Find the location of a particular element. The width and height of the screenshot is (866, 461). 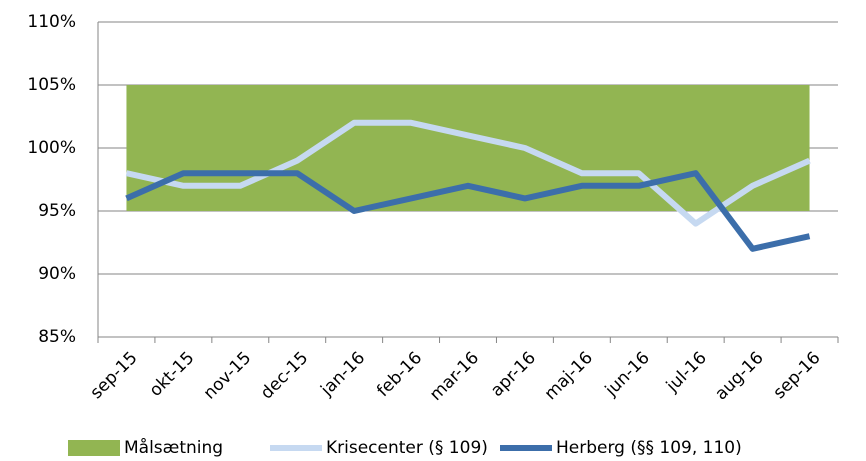

x-tick-label: mar-16 is located at coordinates (454, 376).